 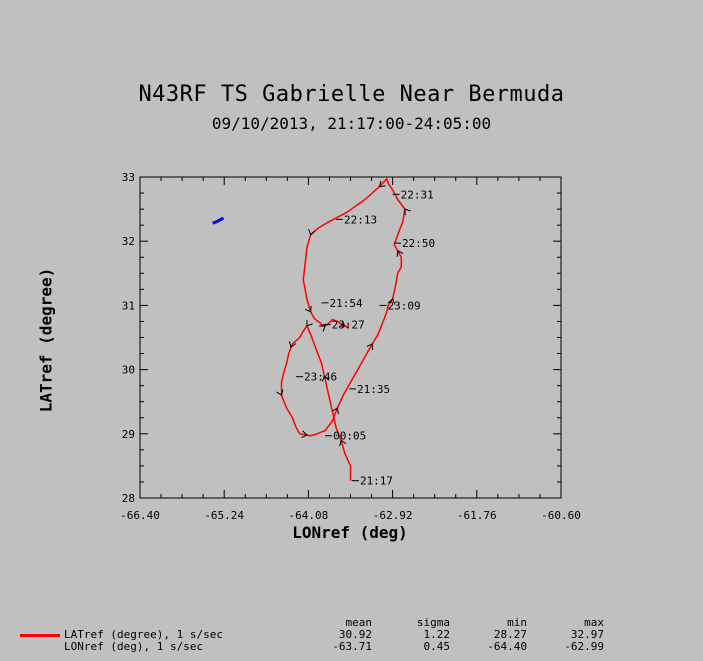 I want to click on x-axis-label: LONref (deg), so click(x=350, y=532).